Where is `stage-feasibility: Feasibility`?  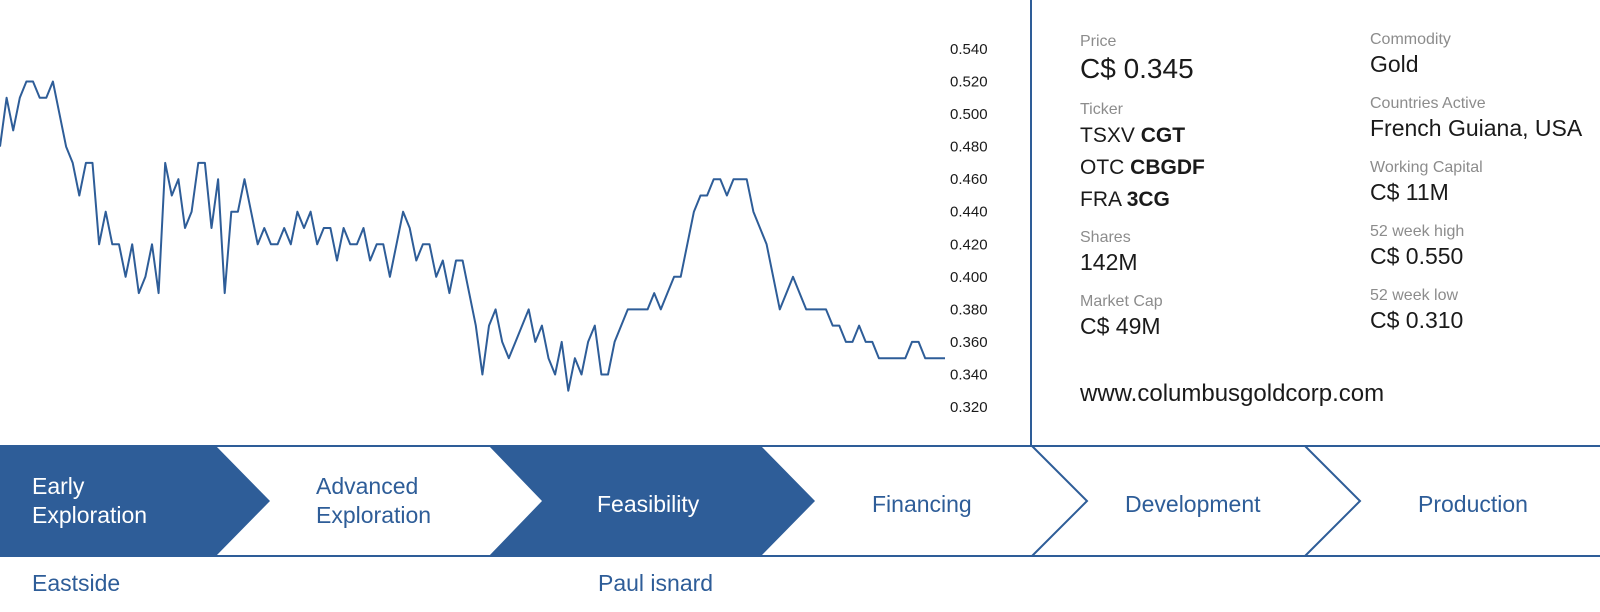 stage-feasibility: Feasibility is located at coordinates (648, 504).